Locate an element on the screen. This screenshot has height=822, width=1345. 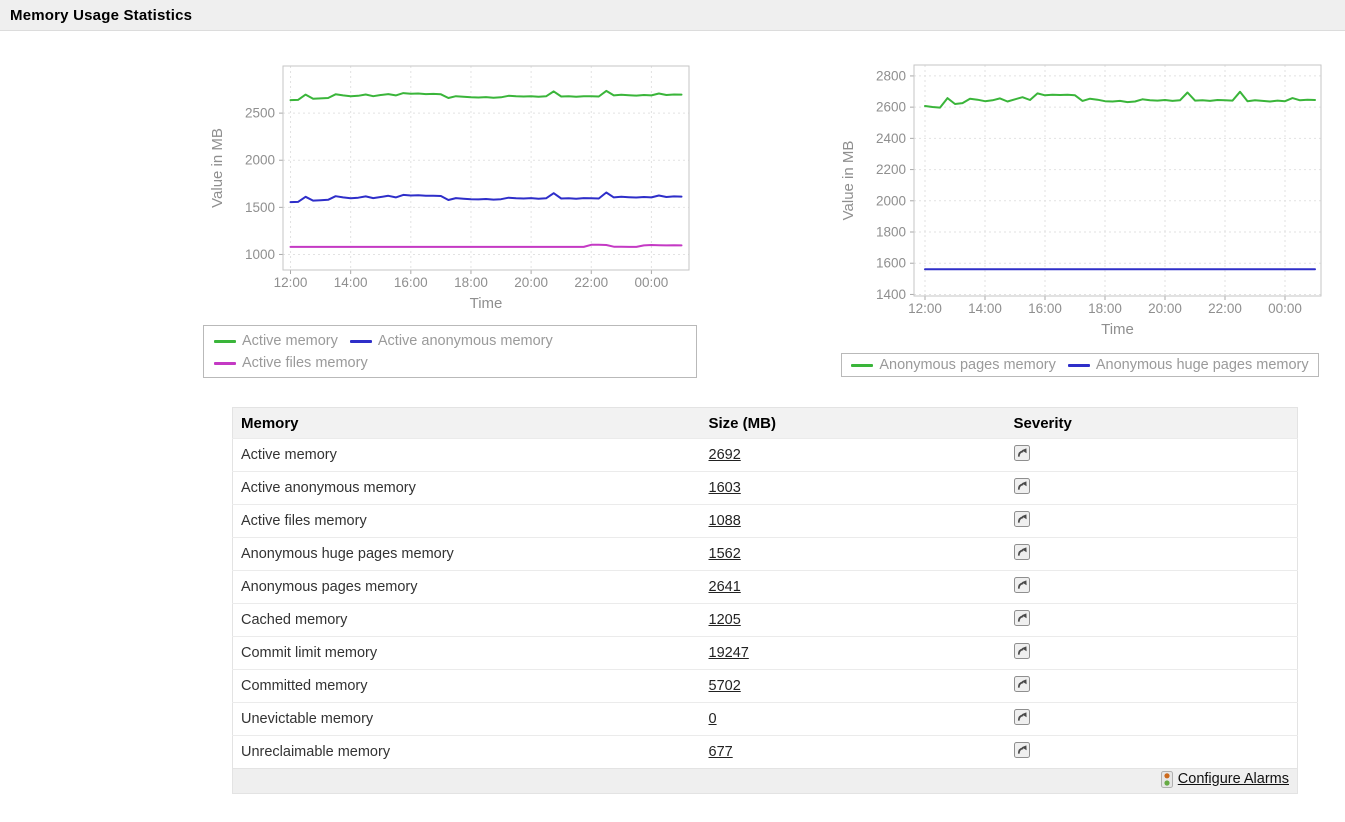
memory-name: Unreclaimable memory is located at coordinates (466, 752).